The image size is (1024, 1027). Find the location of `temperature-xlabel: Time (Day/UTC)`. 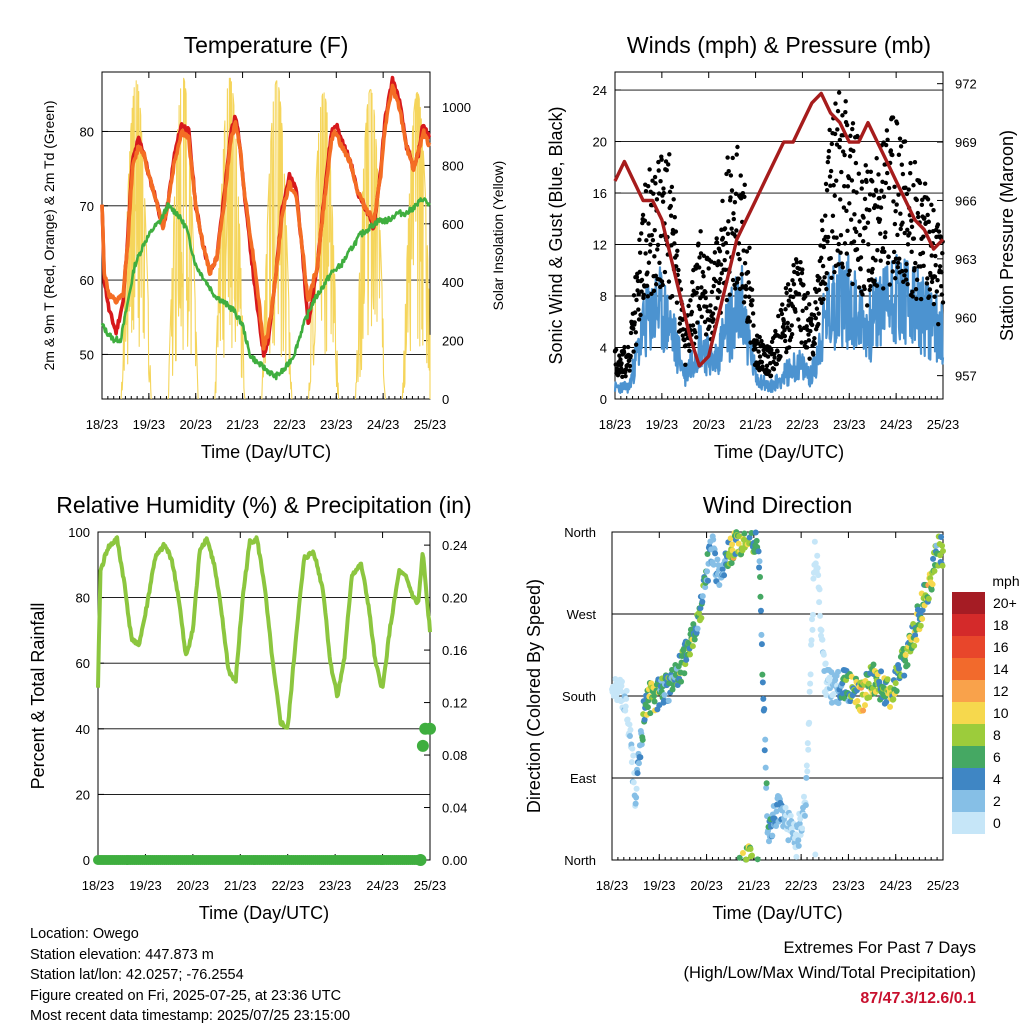

temperature-xlabel: Time (Day/UTC) is located at coordinates (266, 452).